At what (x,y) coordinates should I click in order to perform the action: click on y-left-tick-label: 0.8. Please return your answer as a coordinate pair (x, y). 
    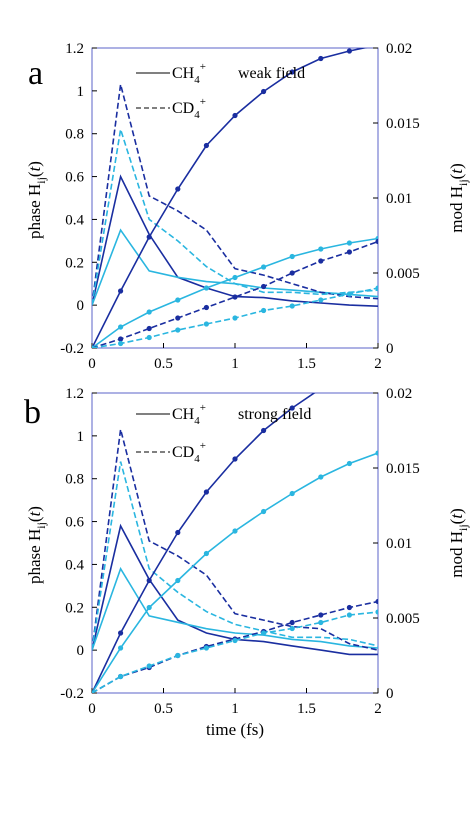
    Looking at the image, I should click on (74, 480).